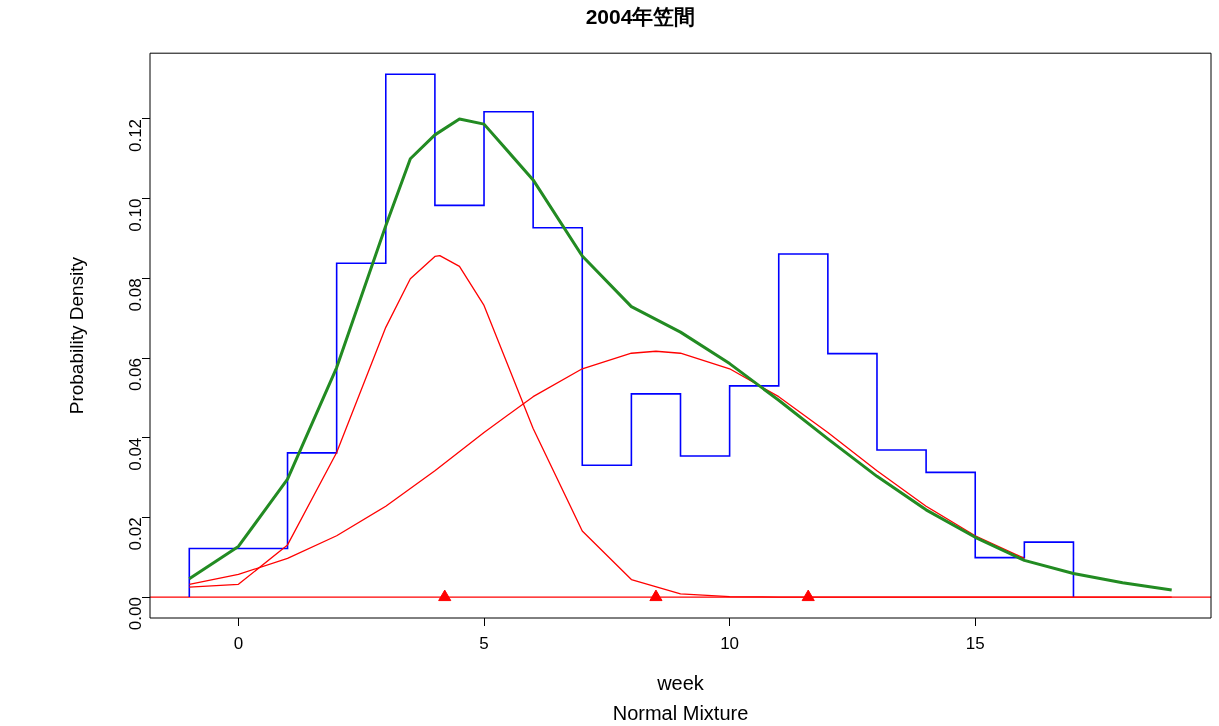 The height and width of the screenshot is (726, 1219). I want to click on y-tick-label: 0.08, so click(135, 295).